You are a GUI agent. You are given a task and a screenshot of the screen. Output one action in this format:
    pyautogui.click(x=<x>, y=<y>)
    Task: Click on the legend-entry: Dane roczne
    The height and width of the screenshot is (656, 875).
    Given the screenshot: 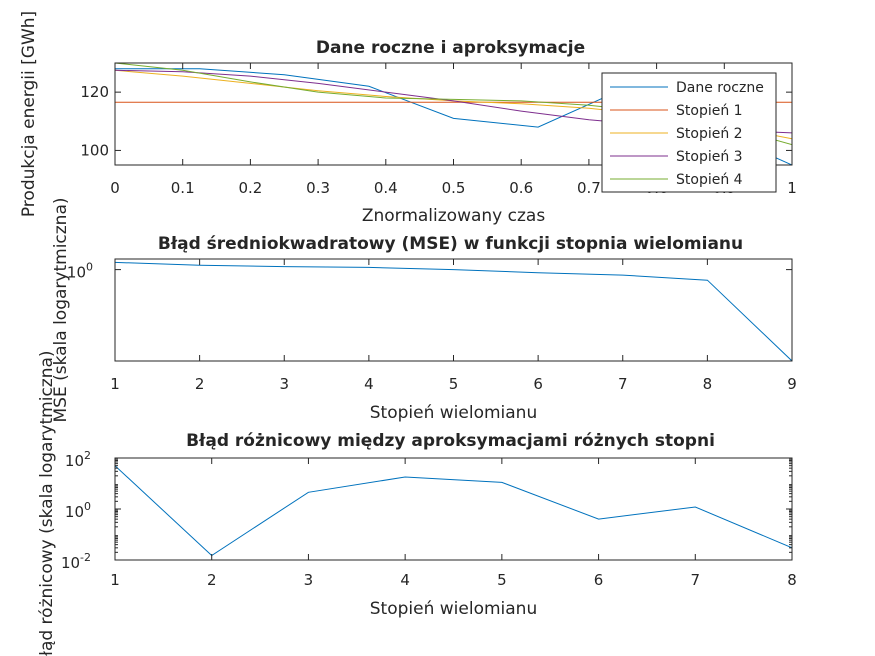 What is the action you would take?
    pyautogui.click(x=720, y=88)
    